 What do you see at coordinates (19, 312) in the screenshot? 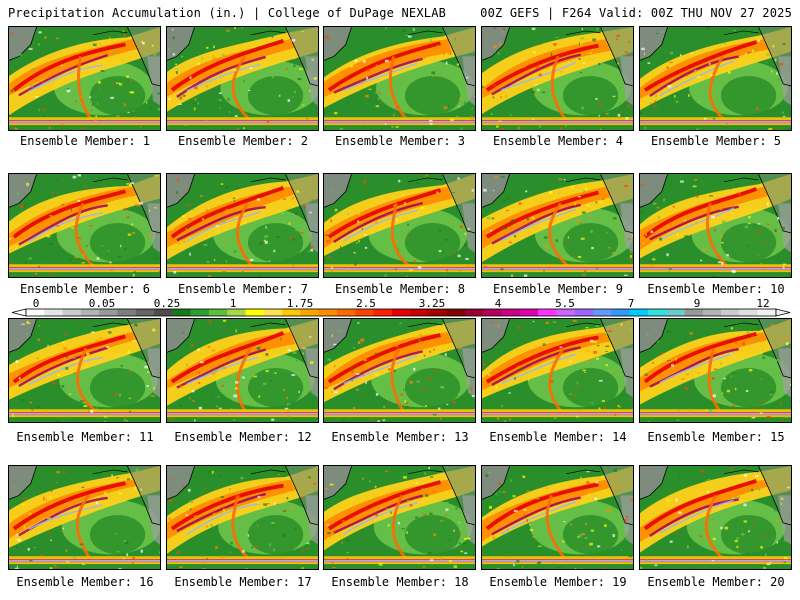
I see `colorbar-min-arrow` at bounding box center [19, 312].